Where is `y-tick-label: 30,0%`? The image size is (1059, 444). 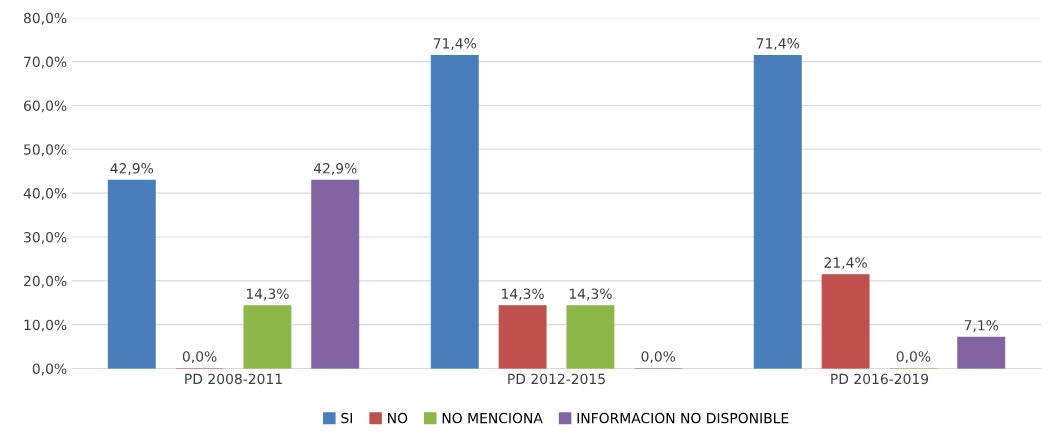 y-tick-label: 30,0% is located at coordinates (45, 237).